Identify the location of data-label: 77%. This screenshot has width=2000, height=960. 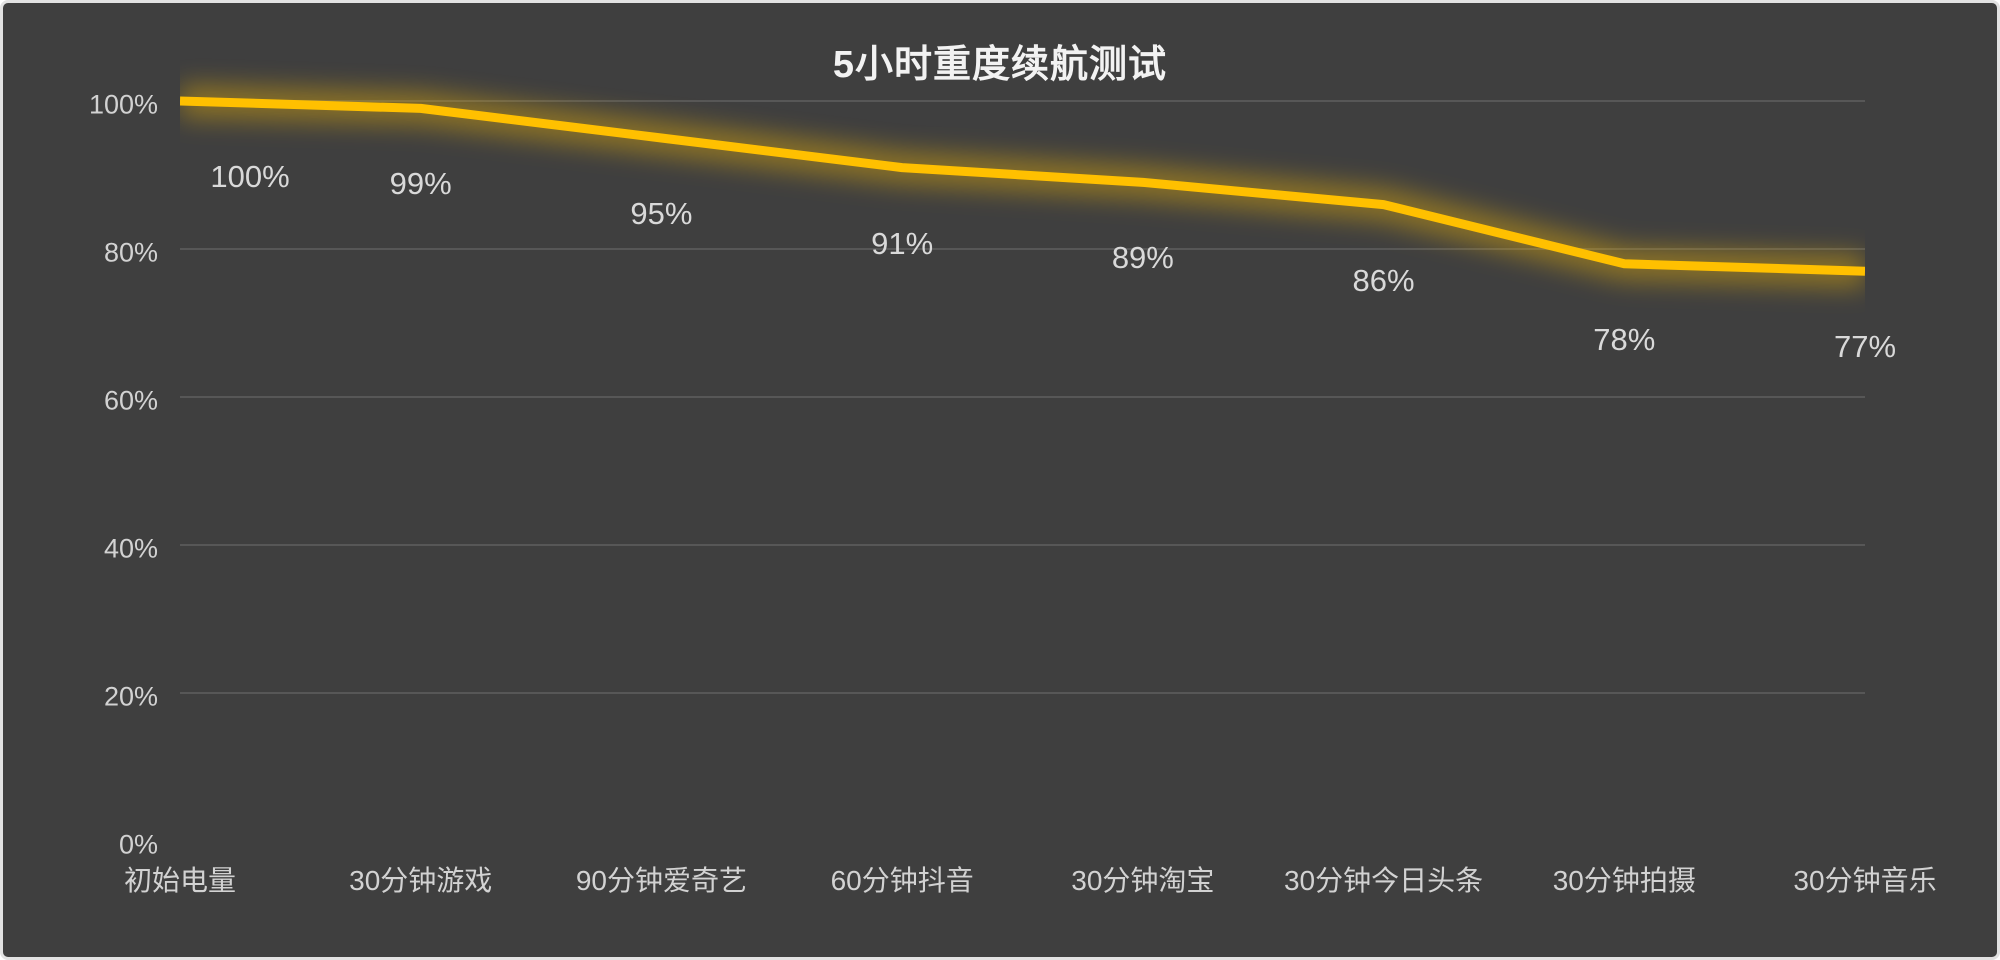
(1865, 347).